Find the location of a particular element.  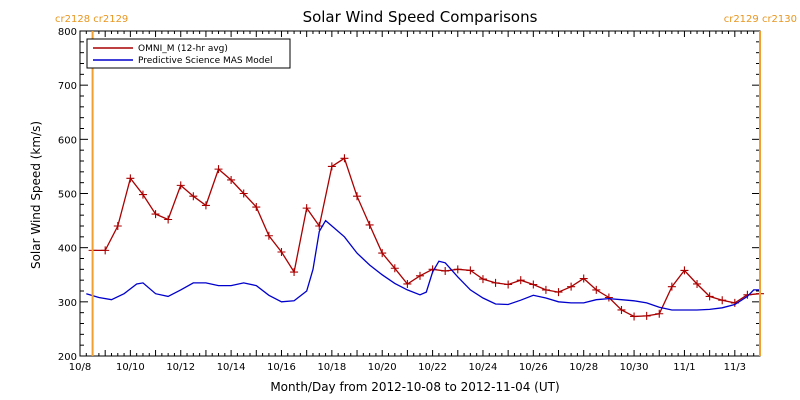

legend-label-omni: OMNI_M (12-hr avg) is located at coordinates (183, 49).